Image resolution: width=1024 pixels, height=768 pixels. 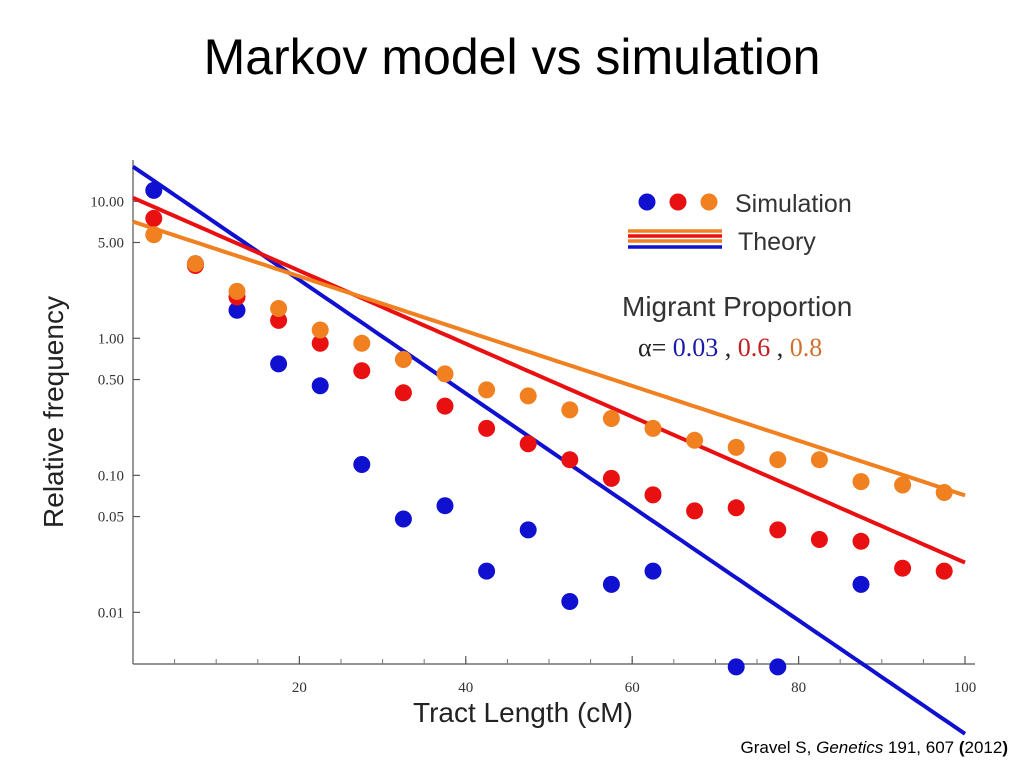 I want to click on y-tick-label: 1.00, so click(x=111, y=339).